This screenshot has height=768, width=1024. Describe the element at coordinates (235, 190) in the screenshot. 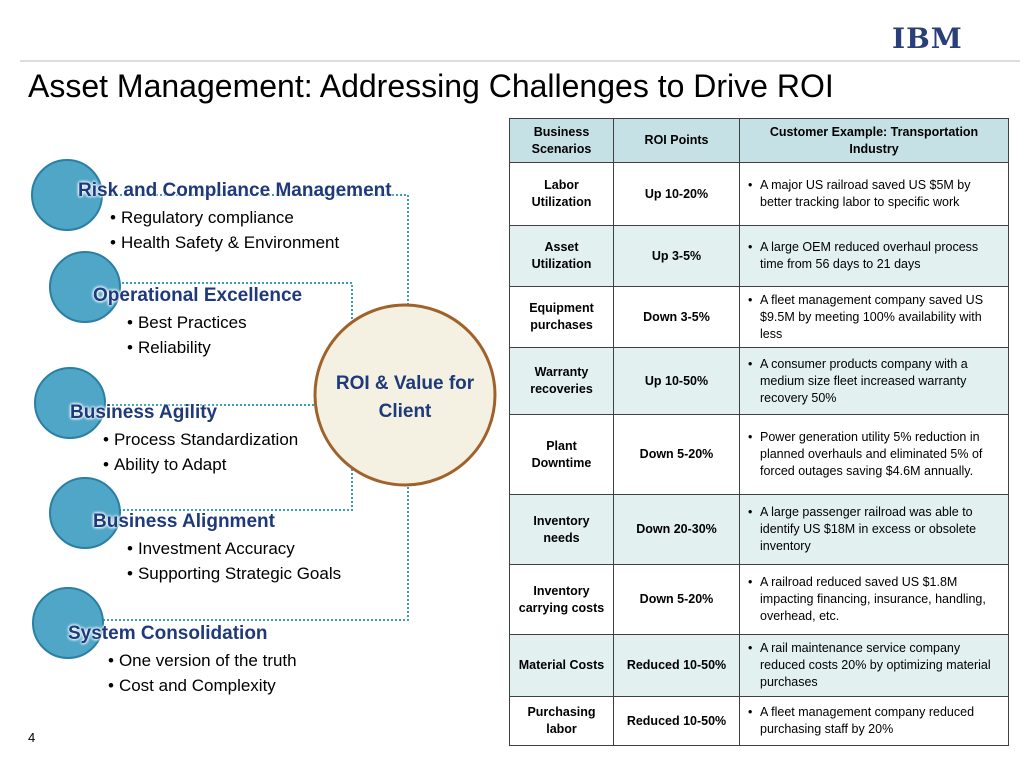

I see `driver-title: Risk and Compliance Management` at that location.